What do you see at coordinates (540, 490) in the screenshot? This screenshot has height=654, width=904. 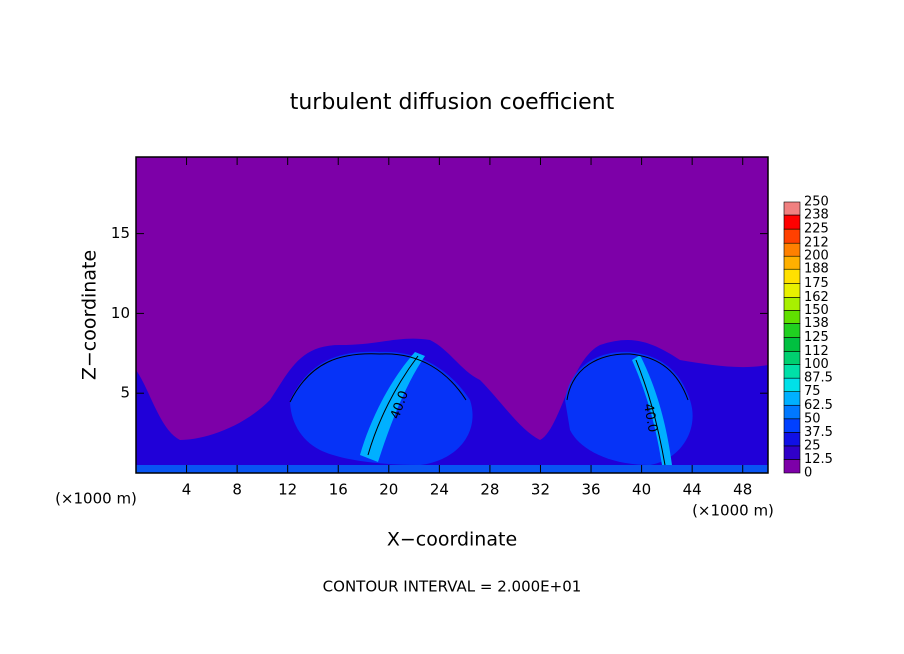 I see `x-tick-label: 32` at bounding box center [540, 490].